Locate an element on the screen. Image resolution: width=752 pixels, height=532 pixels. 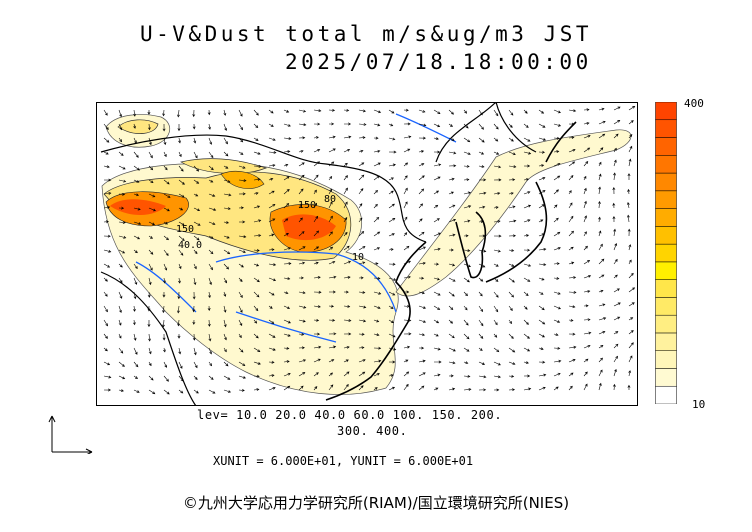
colorbar-swatch is located at coordinates (666, 341).